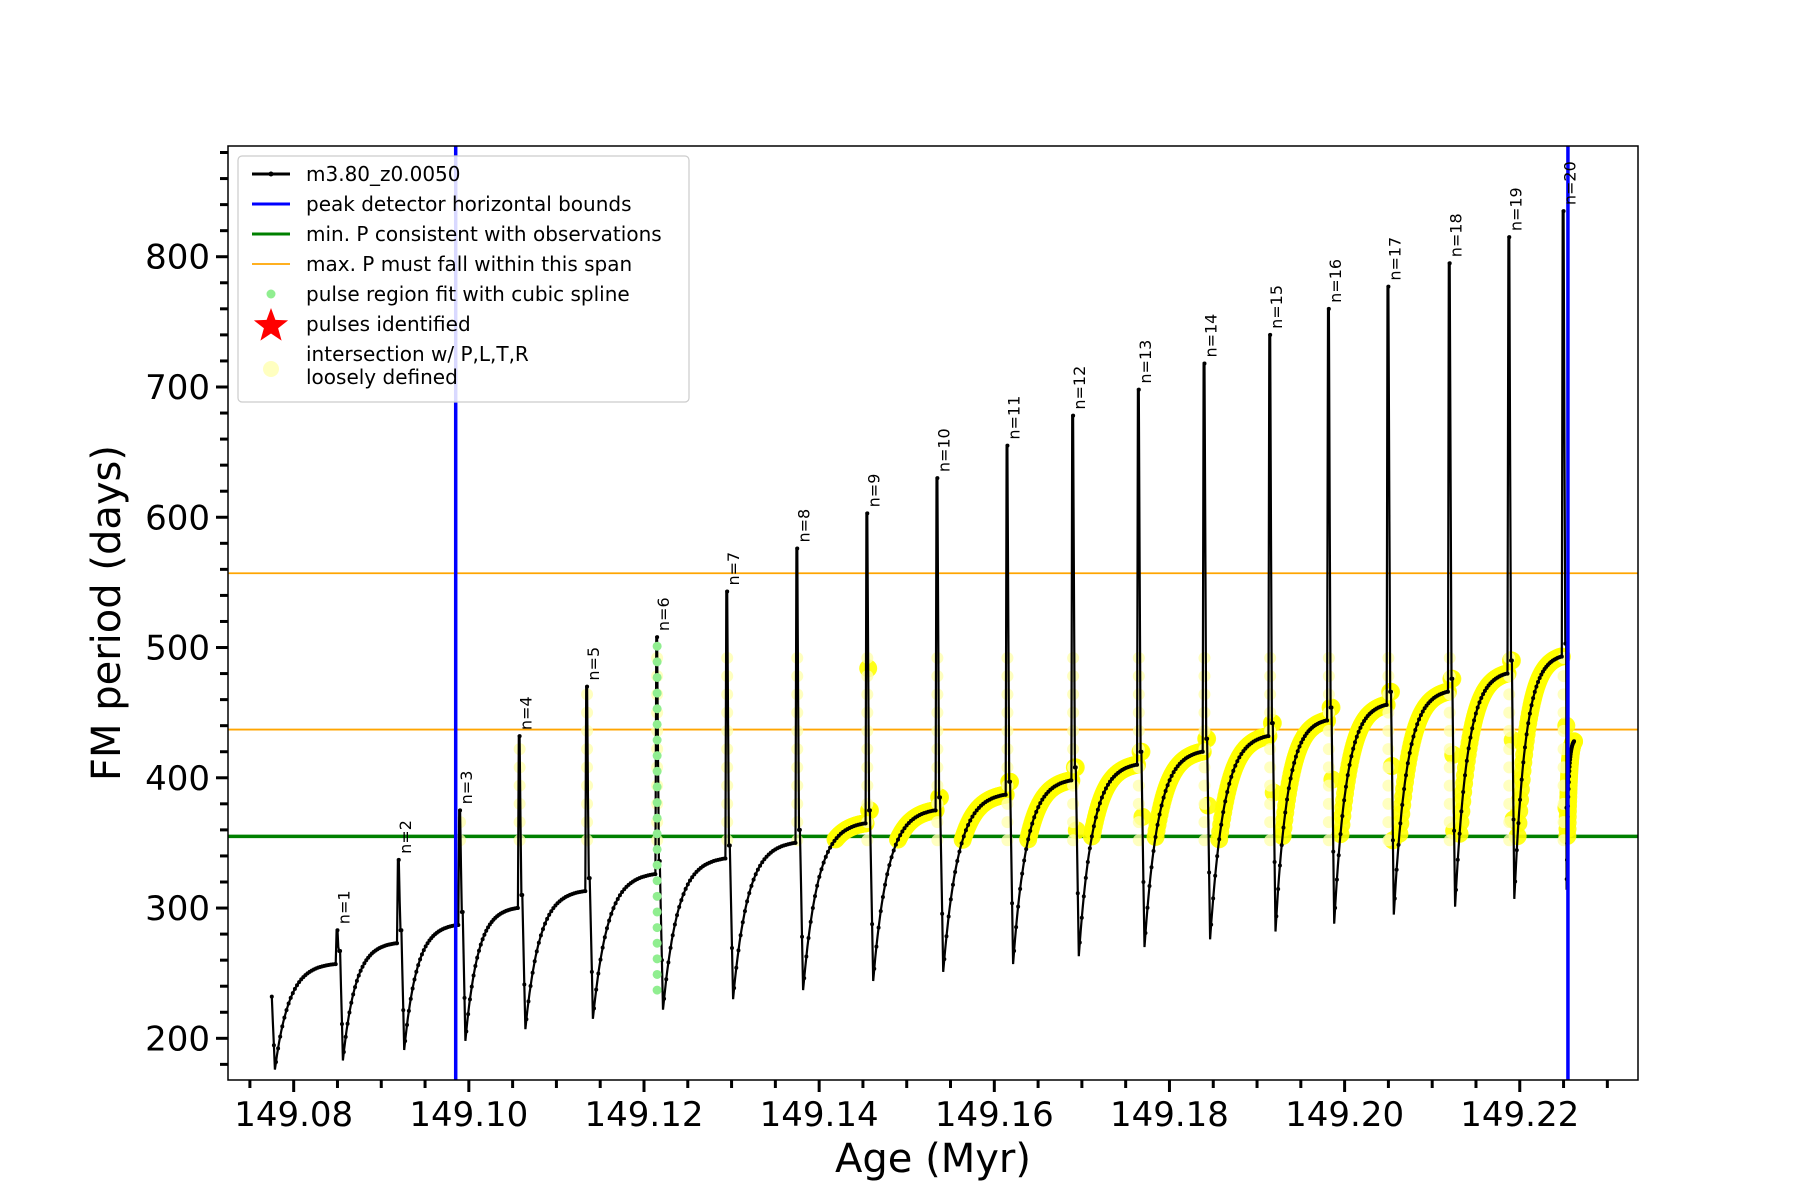 The width and height of the screenshot is (1800, 1200). What do you see at coordinates (484, 234) in the screenshot?
I see `legend-label-2: min. P consistent with observations` at bounding box center [484, 234].